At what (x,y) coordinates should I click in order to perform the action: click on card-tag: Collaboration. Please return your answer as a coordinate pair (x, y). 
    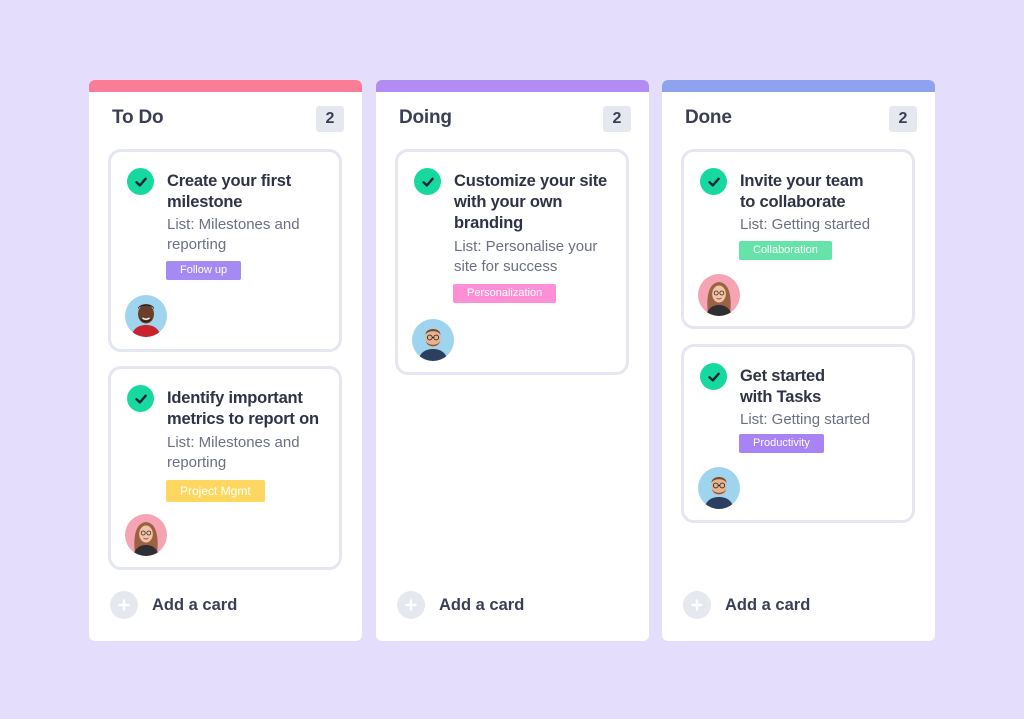
    Looking at the image, I should click on (785, 250).